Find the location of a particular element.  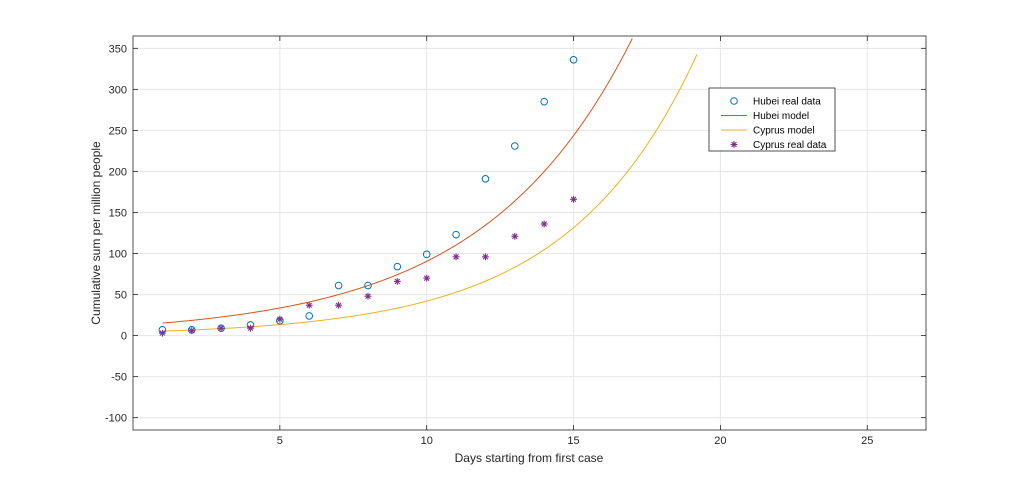

x-tick-label: 5 is located at coordinates (280, 441).